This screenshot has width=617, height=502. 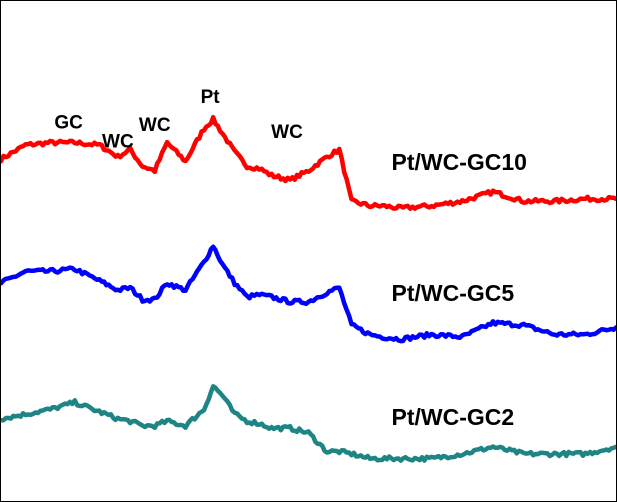 I want to click on series-label: Pt/WC-GC2, so click(x=453, y=417).